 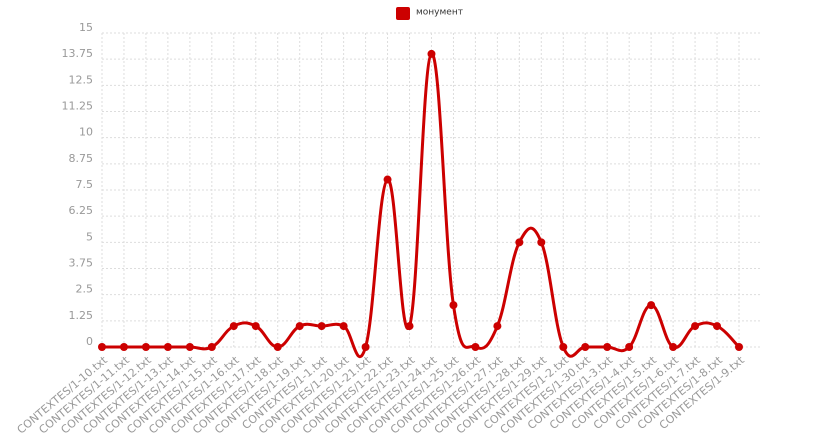 What do you see at coordinates (403, 13) in the screenshot?
I see `legend-swatch` at bounding box center [403, 13].